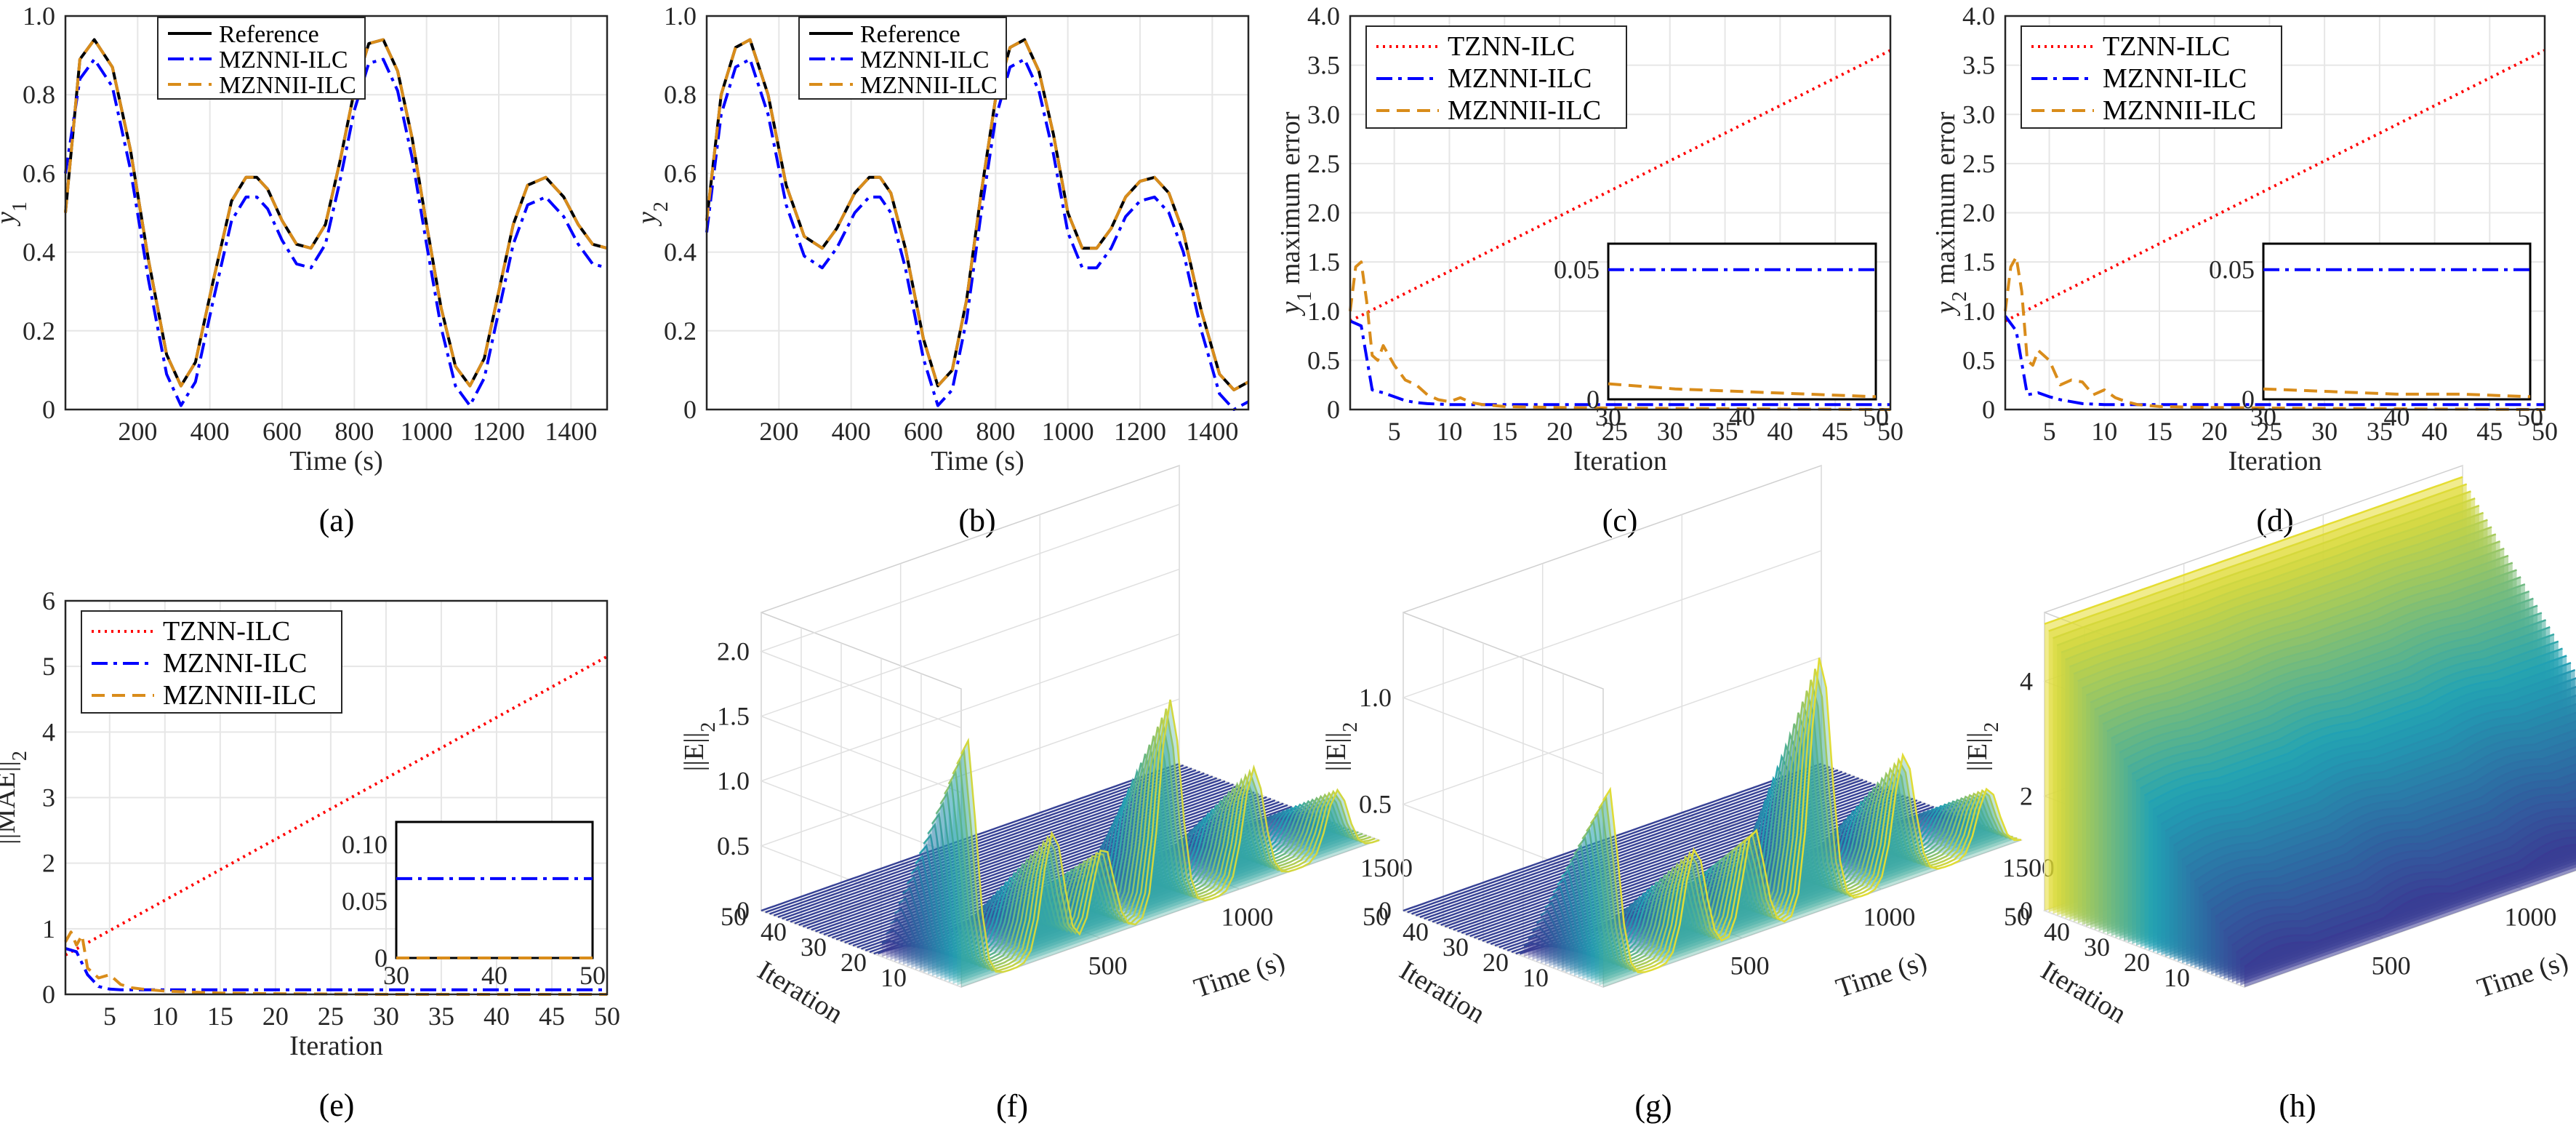  What do you see at coordinates (1725, 431) in the screenshot?
I see `x-tick-label: 35` at bounding box center [1725, 431].